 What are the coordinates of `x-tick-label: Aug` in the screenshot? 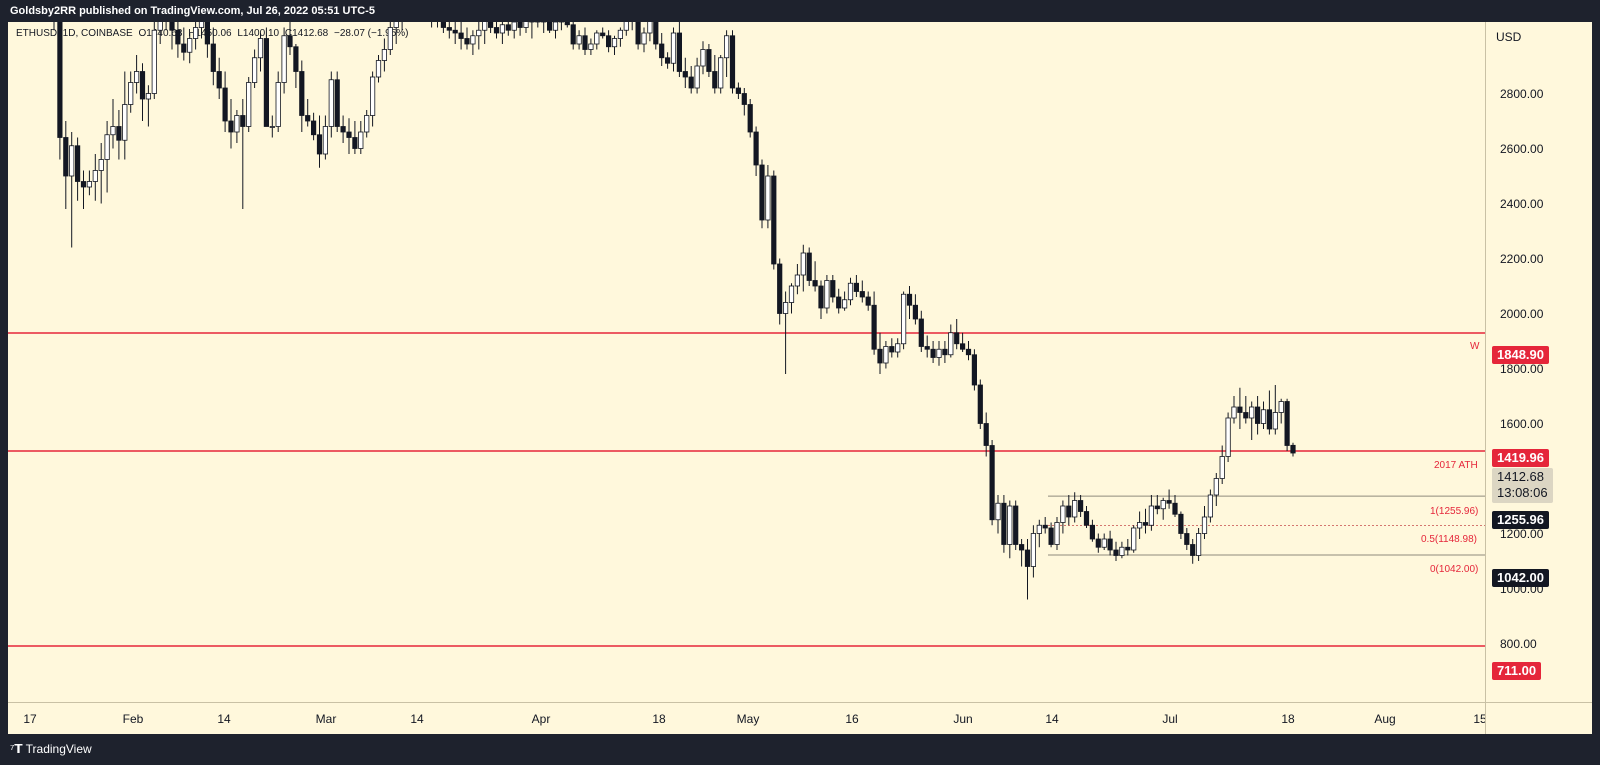 It's located at (1385, 719).